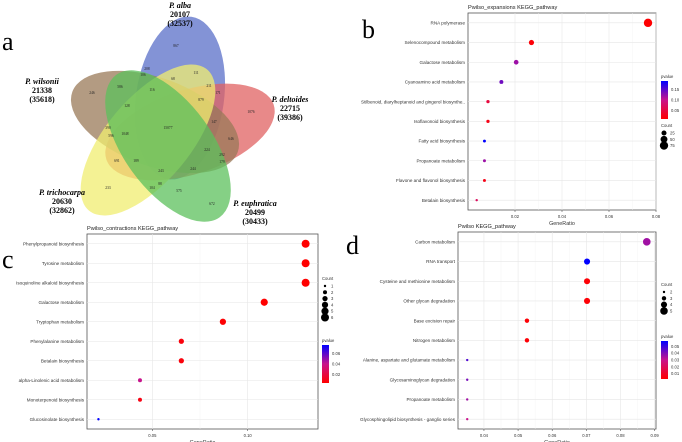  What do you see at coordinates (56, 399) in the screenshot?
I see `category-label: Monoterpenoid biosynthesis` at bounding box center [56, 399].